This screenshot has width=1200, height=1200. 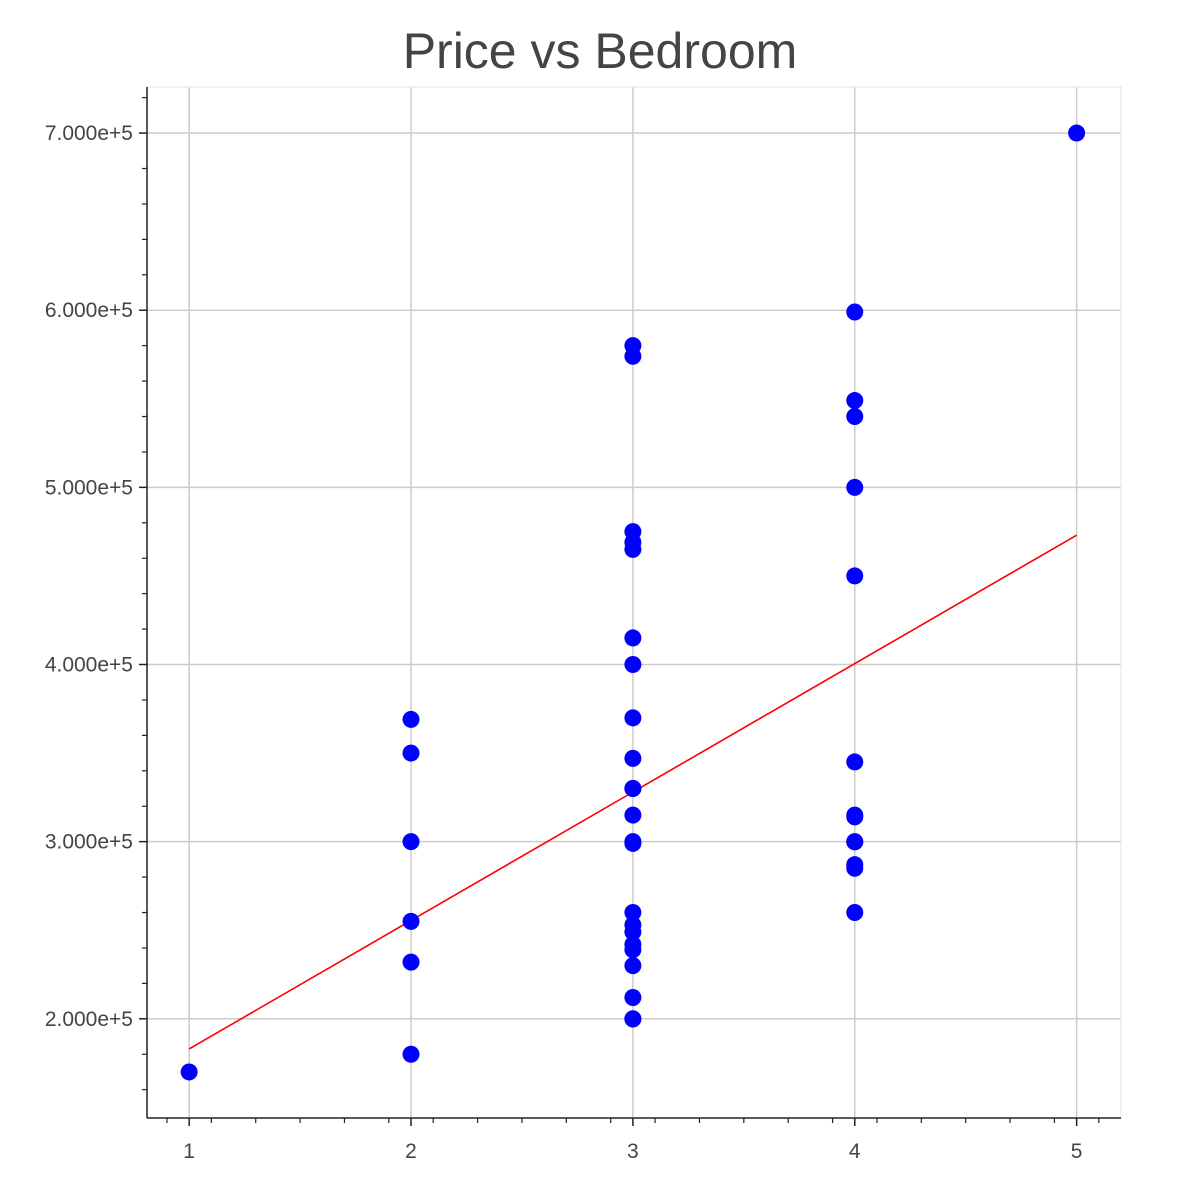 I want to click on chart-title: Price vs Bedroom, so click(x=600, y=51).